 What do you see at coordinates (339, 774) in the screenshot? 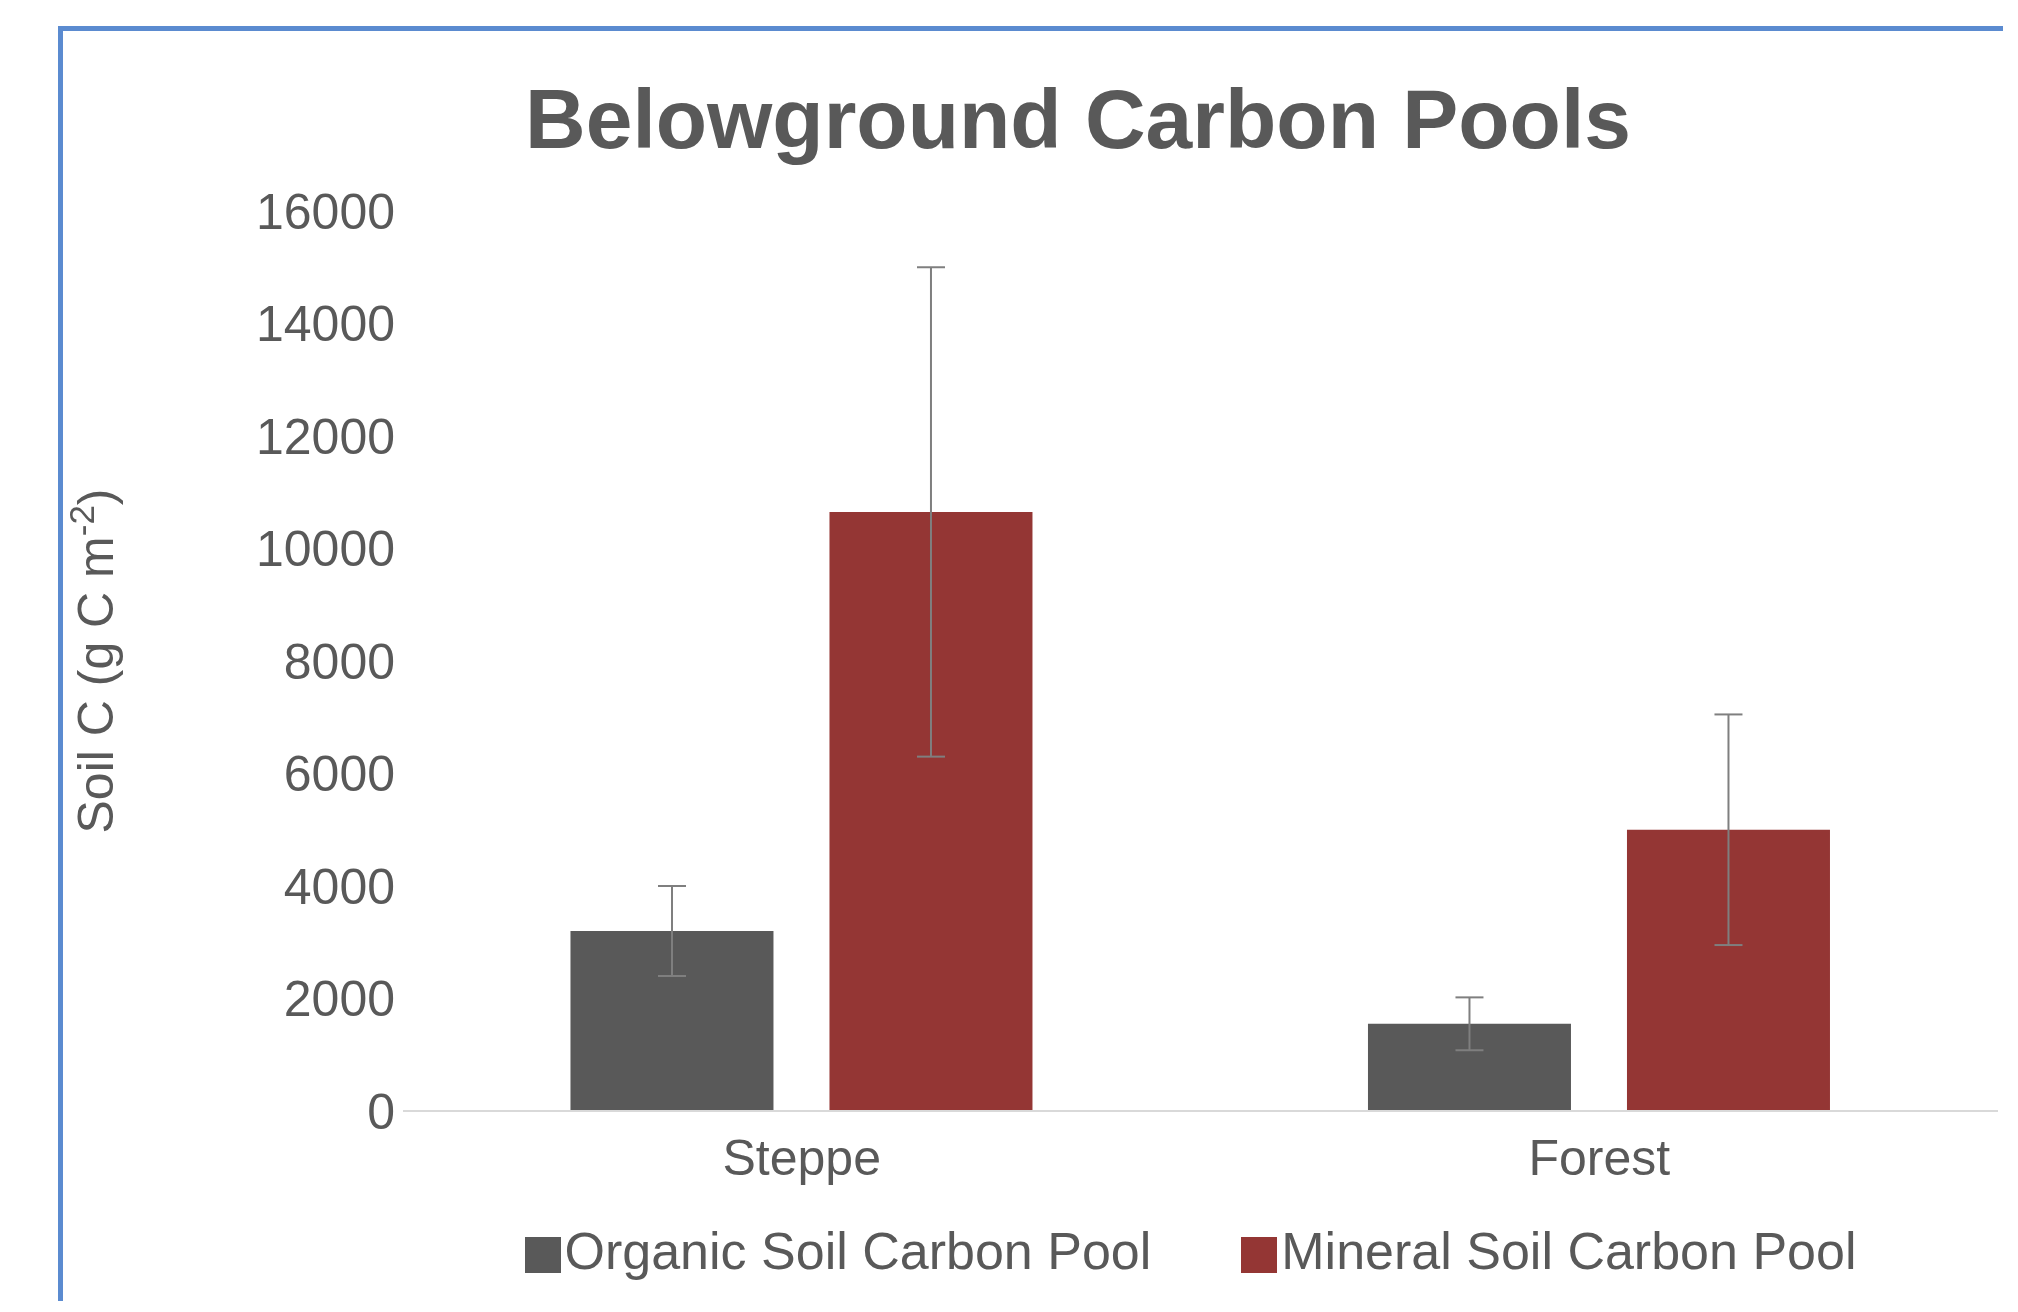
I see `y-tick-label: 6000` at bounding box center [339, 774].